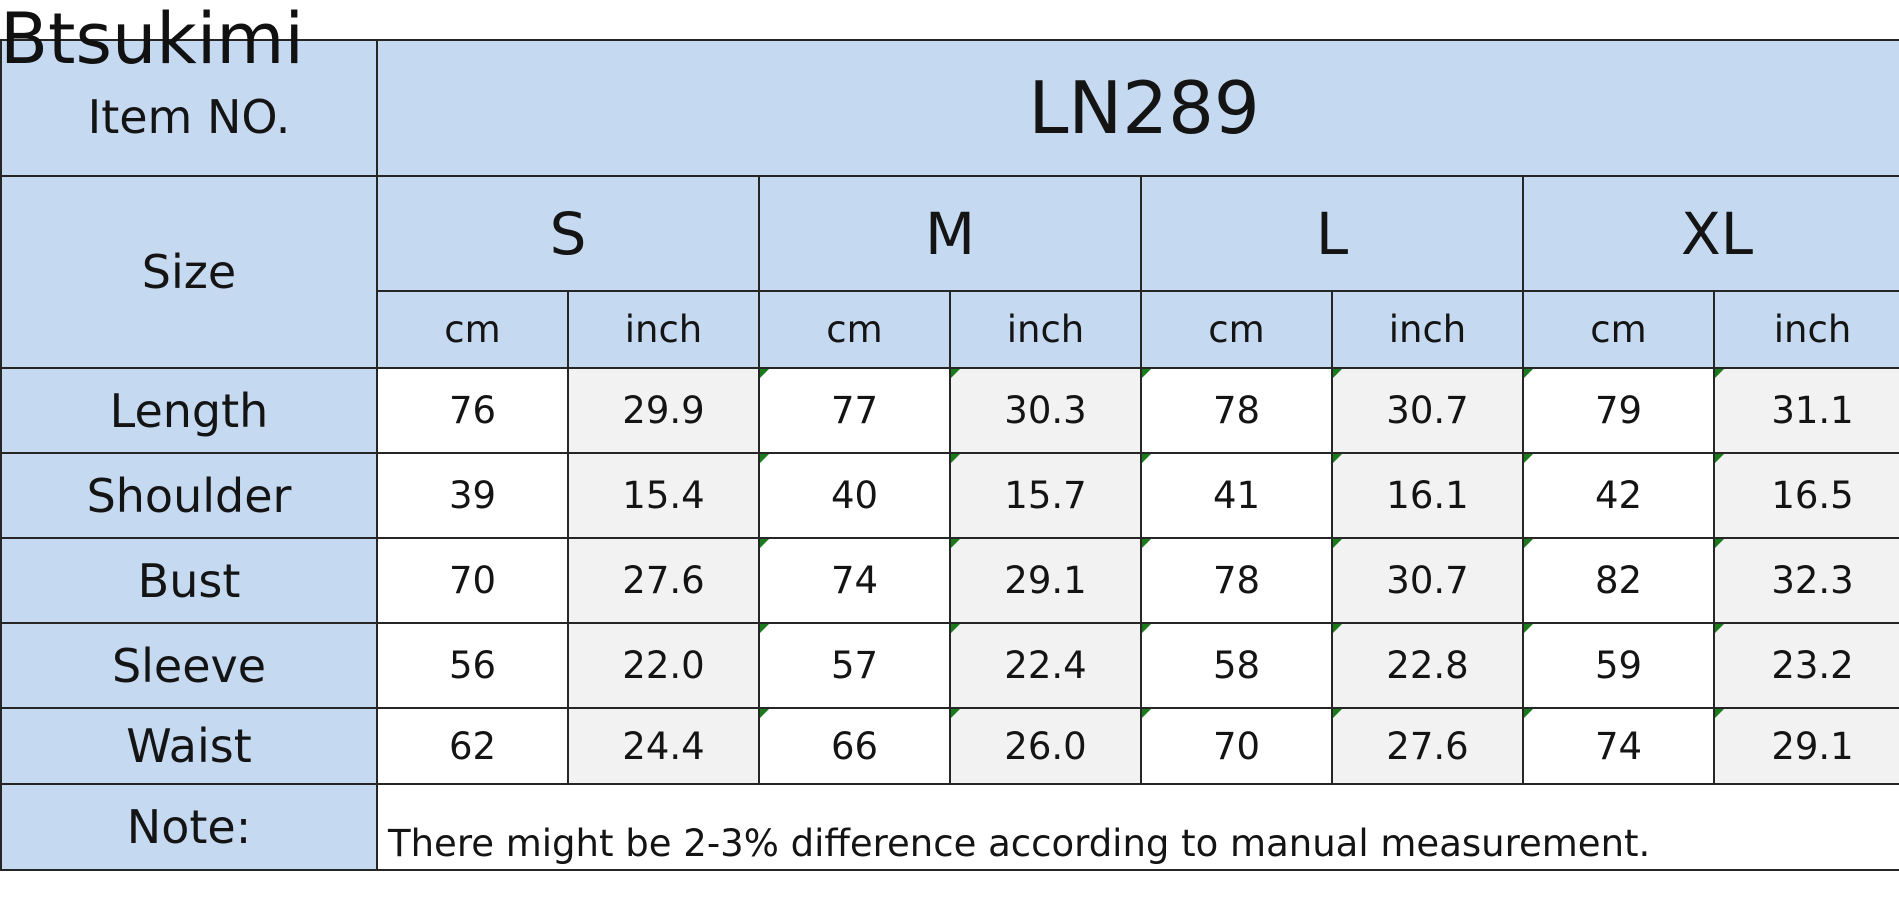 Image resolution: width=1899 pixels, height=900 pixels. Describe the element at coordinates (189, 665) in the screenshot. I see `row-label: Sleeve` at that location.